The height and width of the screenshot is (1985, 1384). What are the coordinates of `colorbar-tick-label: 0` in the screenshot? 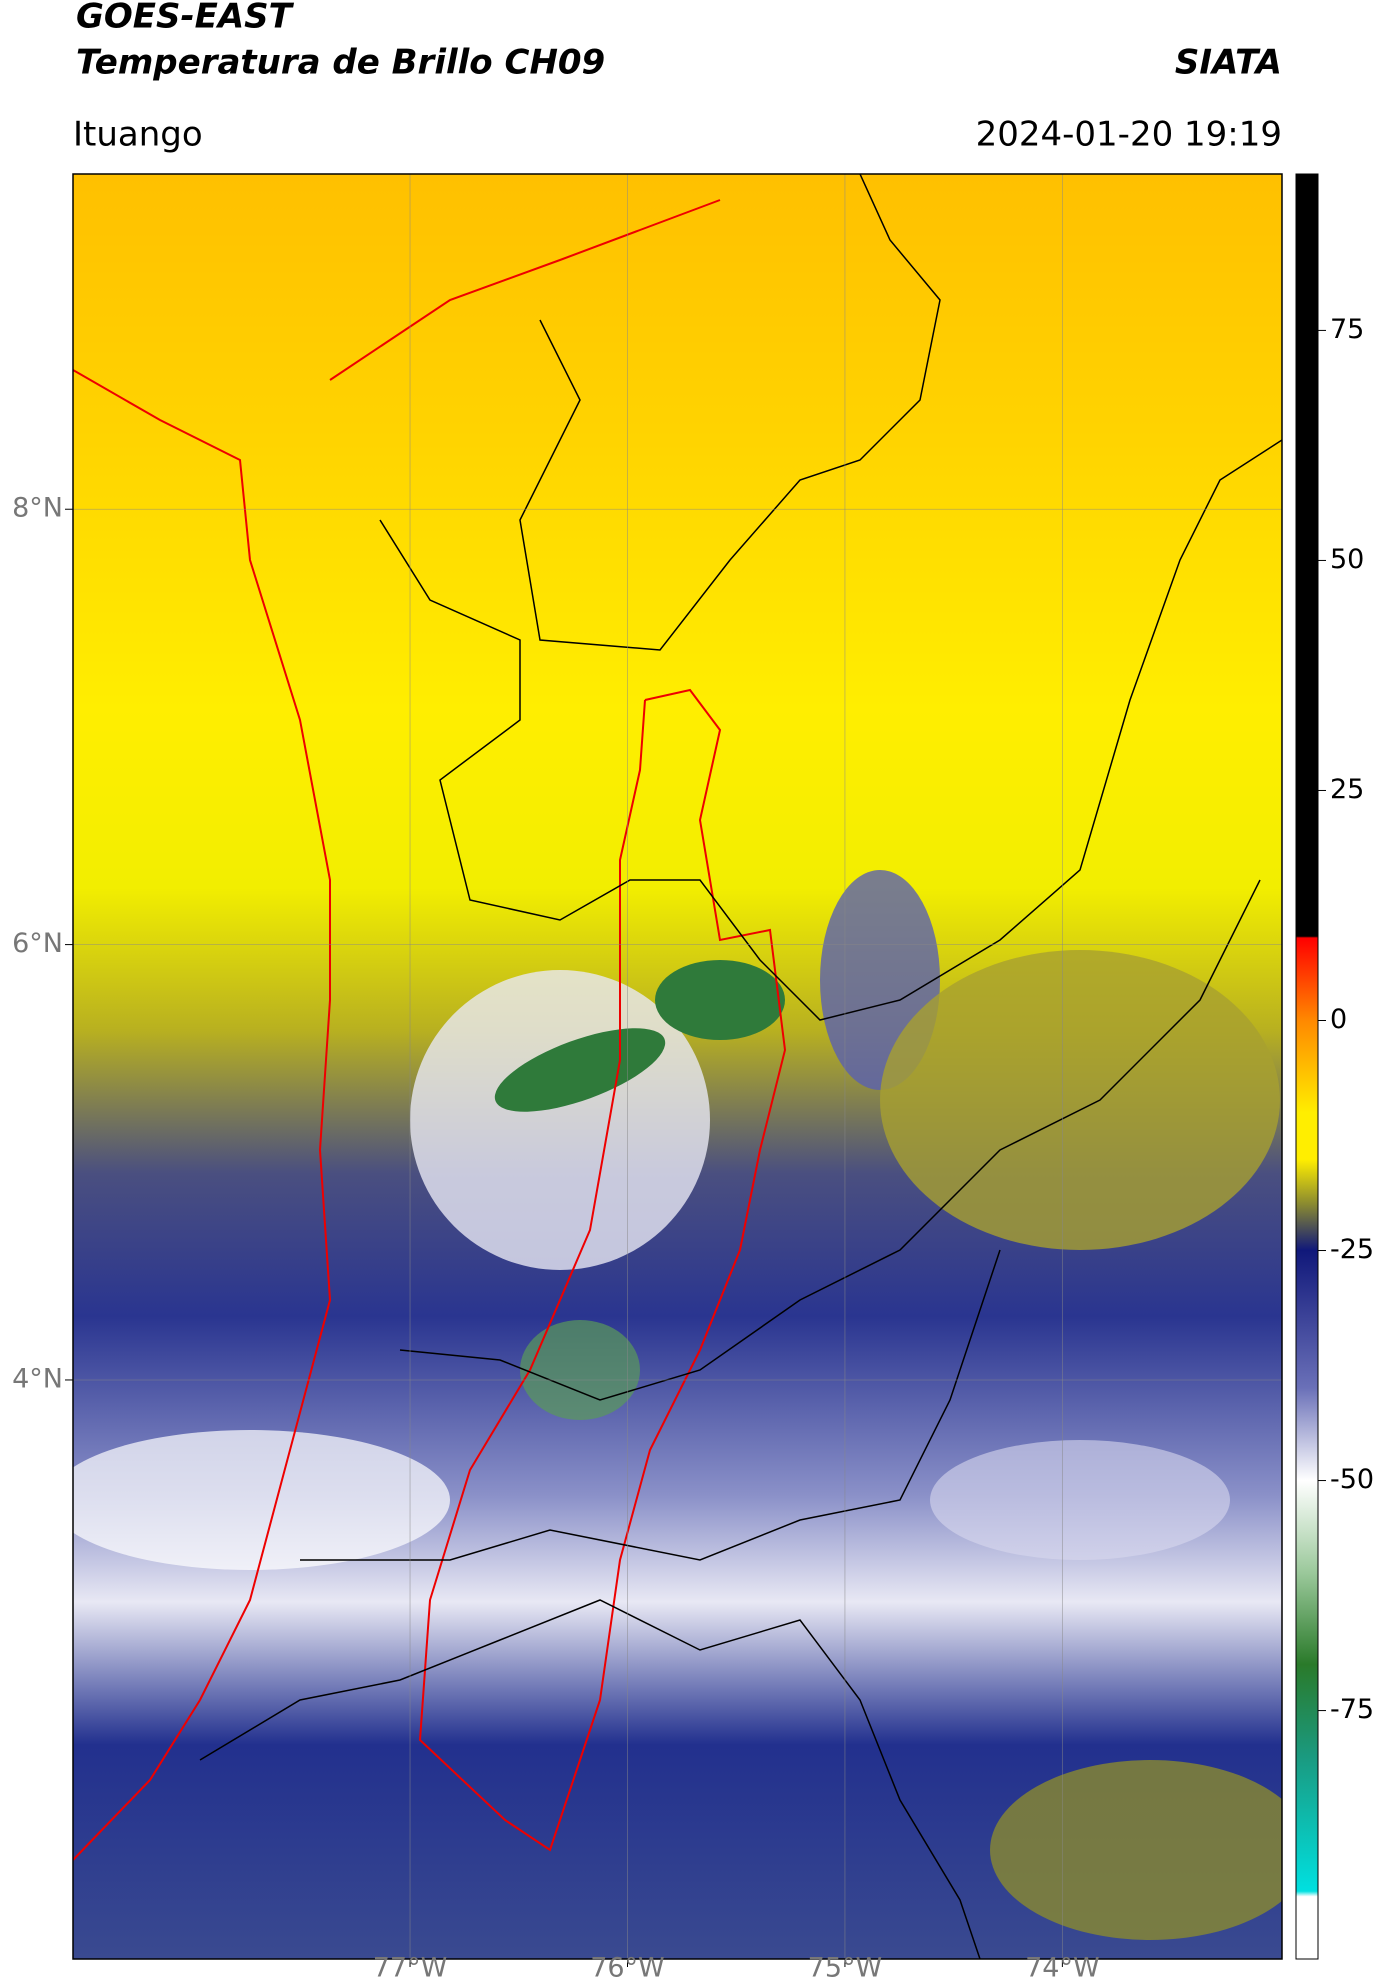 It's located at (1338, 1019).